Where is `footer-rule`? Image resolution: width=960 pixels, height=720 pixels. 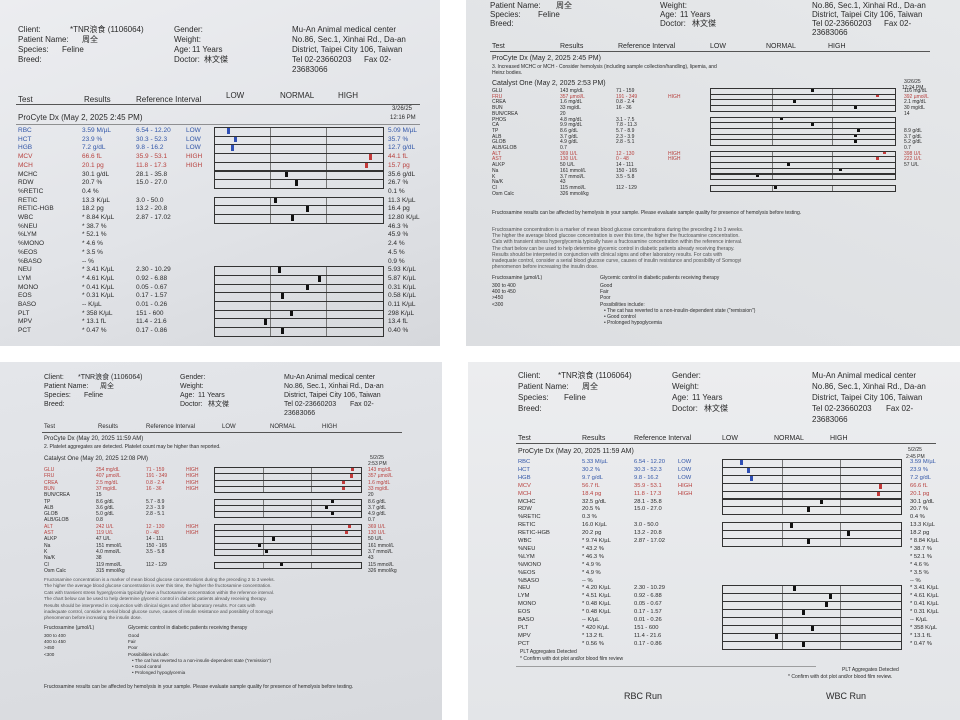 footer-rule is located at coordinates (666, 666).